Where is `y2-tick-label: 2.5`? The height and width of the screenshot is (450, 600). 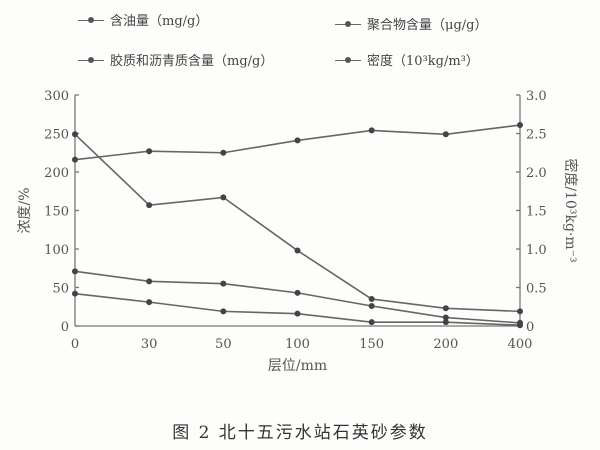
y2-tick-label: 2.5 is located at coordinates (536, 135).